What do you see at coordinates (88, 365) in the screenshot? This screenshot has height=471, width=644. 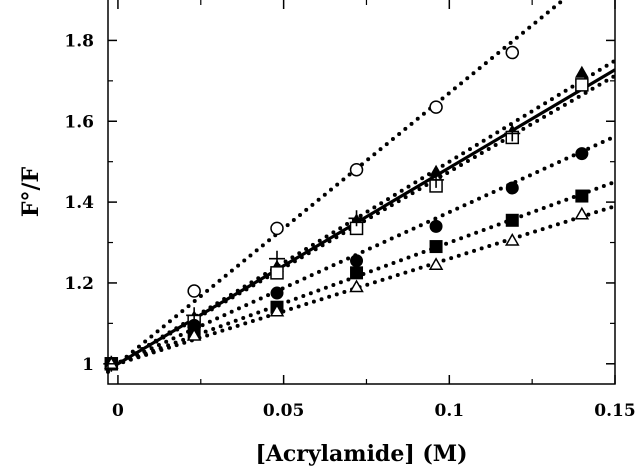 I see `y-tick-label: 1` at bounding box center [88, 365].